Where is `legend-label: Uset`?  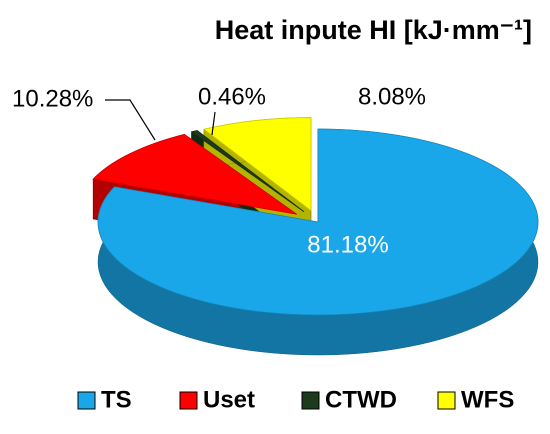
legend-label: Uset is located at coordinates (229, 399).